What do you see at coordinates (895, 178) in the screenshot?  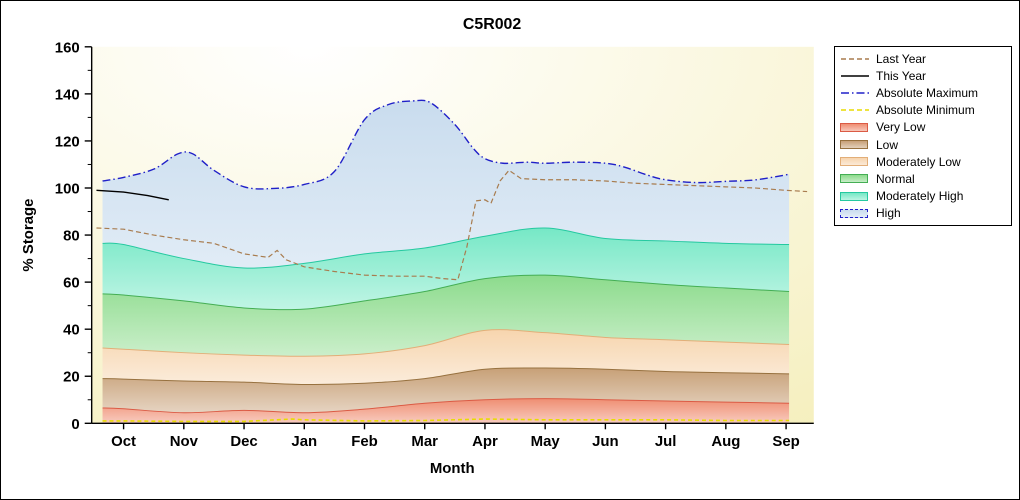 I see `legend-label: Normal` at bounding box center [895, 178].